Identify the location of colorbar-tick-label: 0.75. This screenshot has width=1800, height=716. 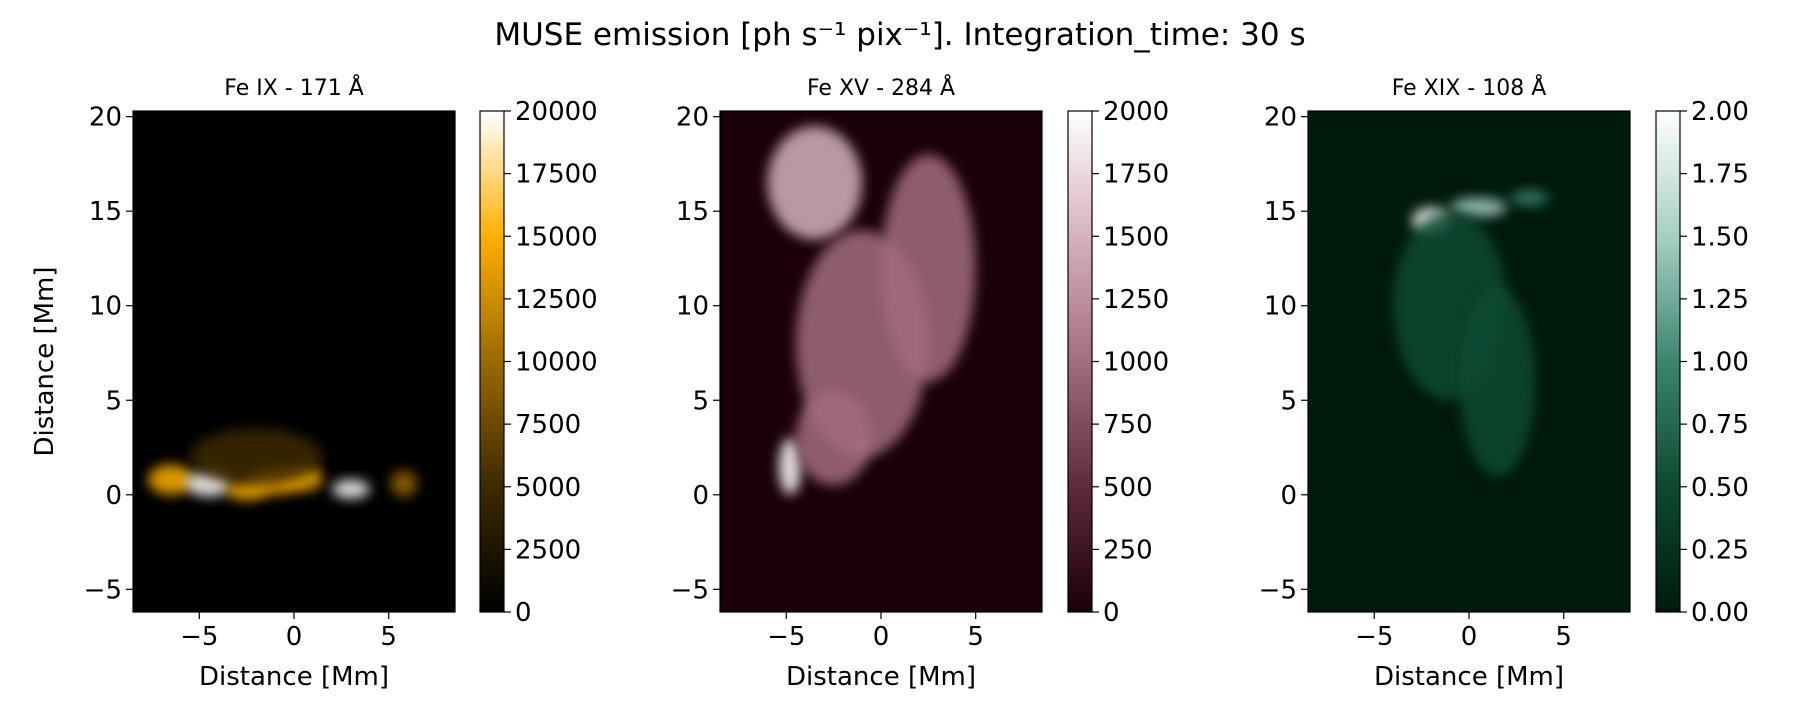
(1720, 425).